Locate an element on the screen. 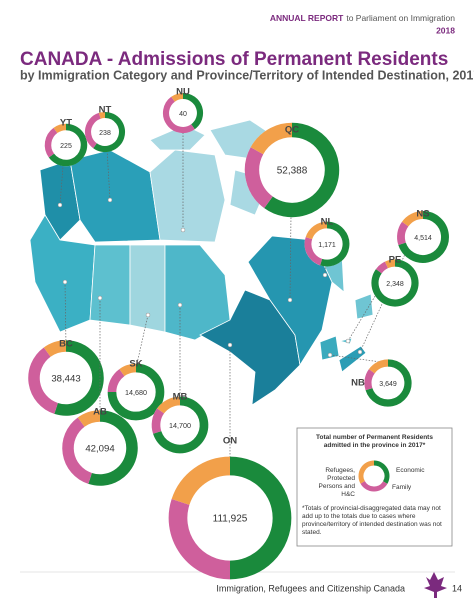  region-code: NT is located at coordinates (105, 110).